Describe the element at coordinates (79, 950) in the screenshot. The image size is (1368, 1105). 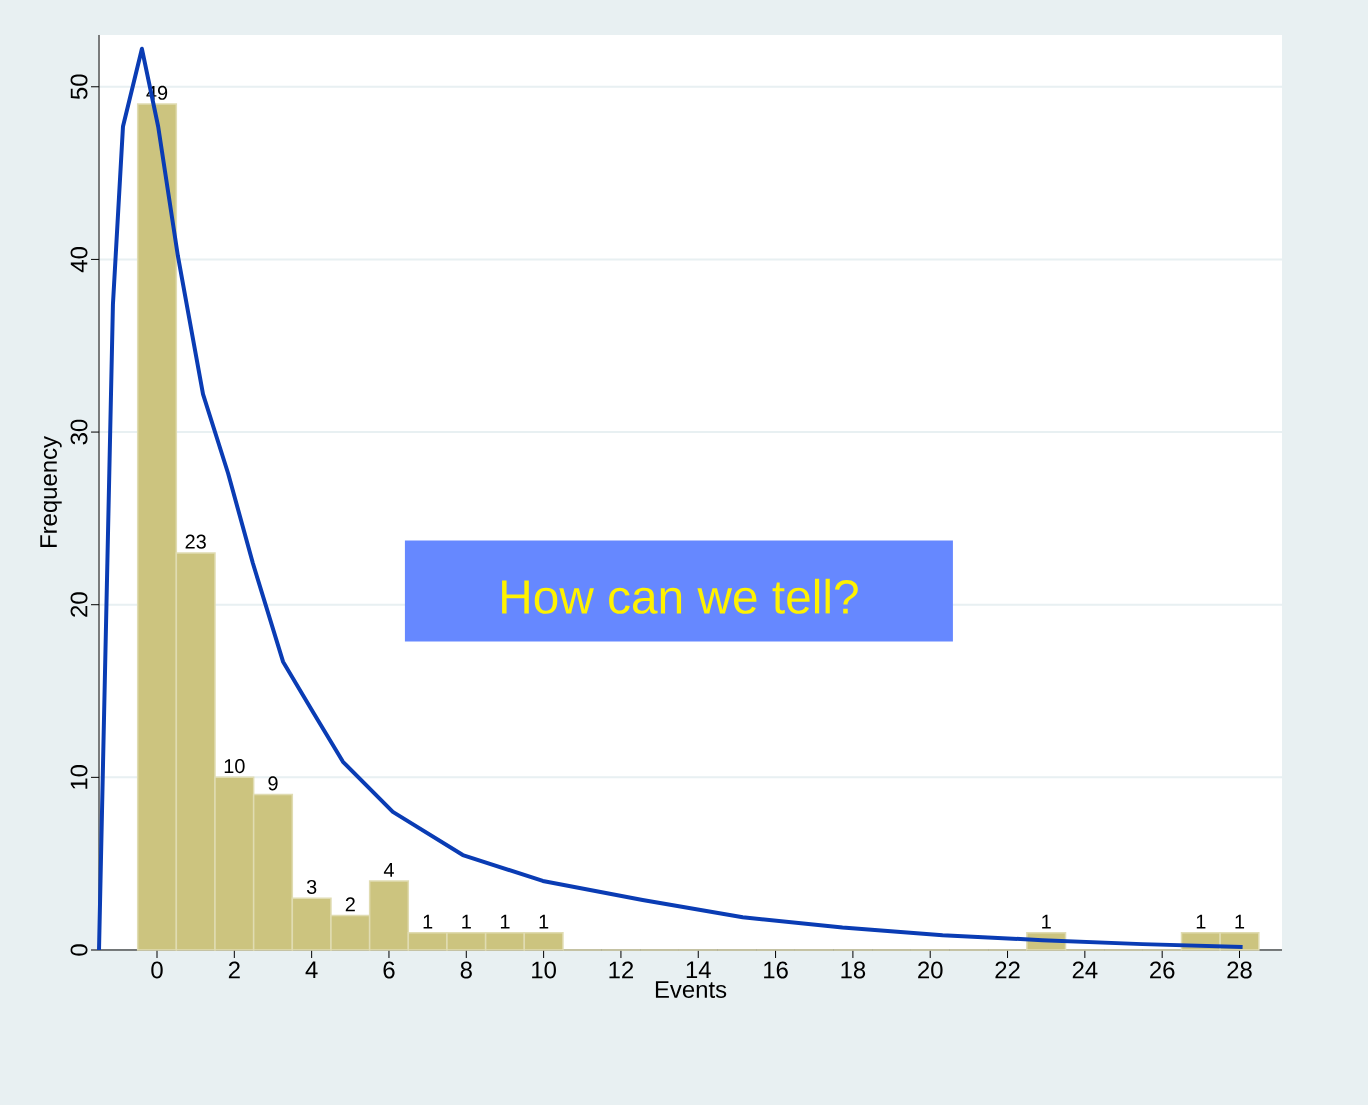
I see `y-tick-label: 0` at that location.